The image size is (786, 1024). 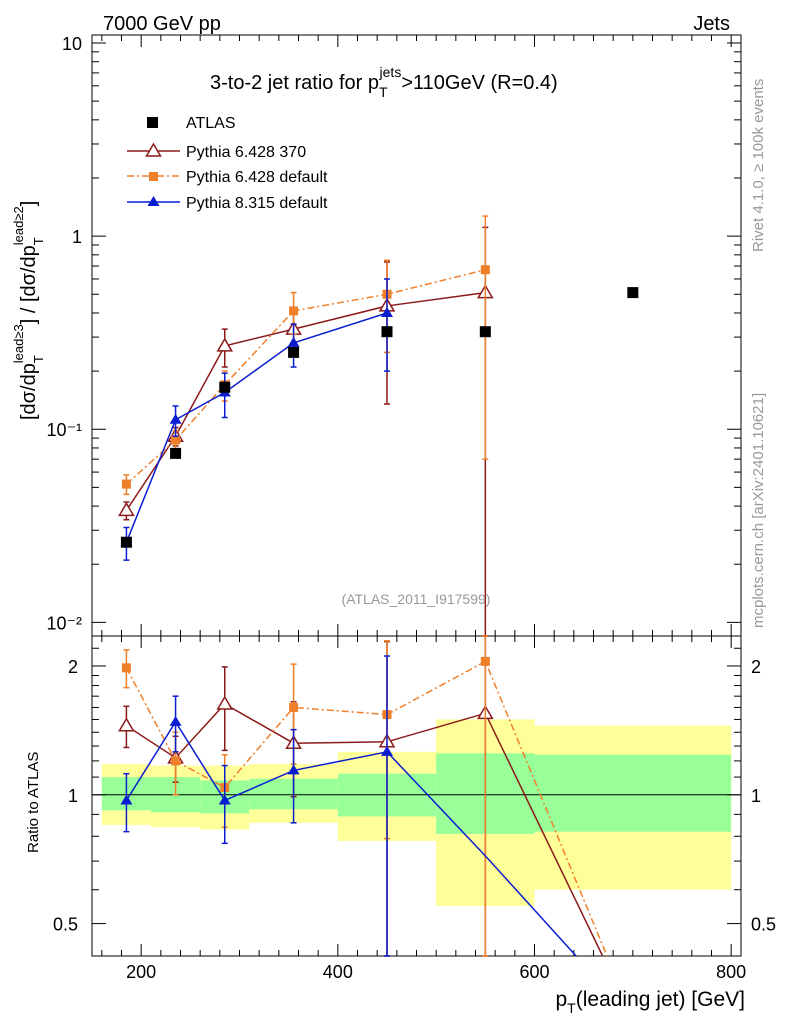 What do you see at coordinates (29, 284) in the screenshot?
I see `ylabel-part-b: ] / [dσ/dp` at bounding box center [29, 284].